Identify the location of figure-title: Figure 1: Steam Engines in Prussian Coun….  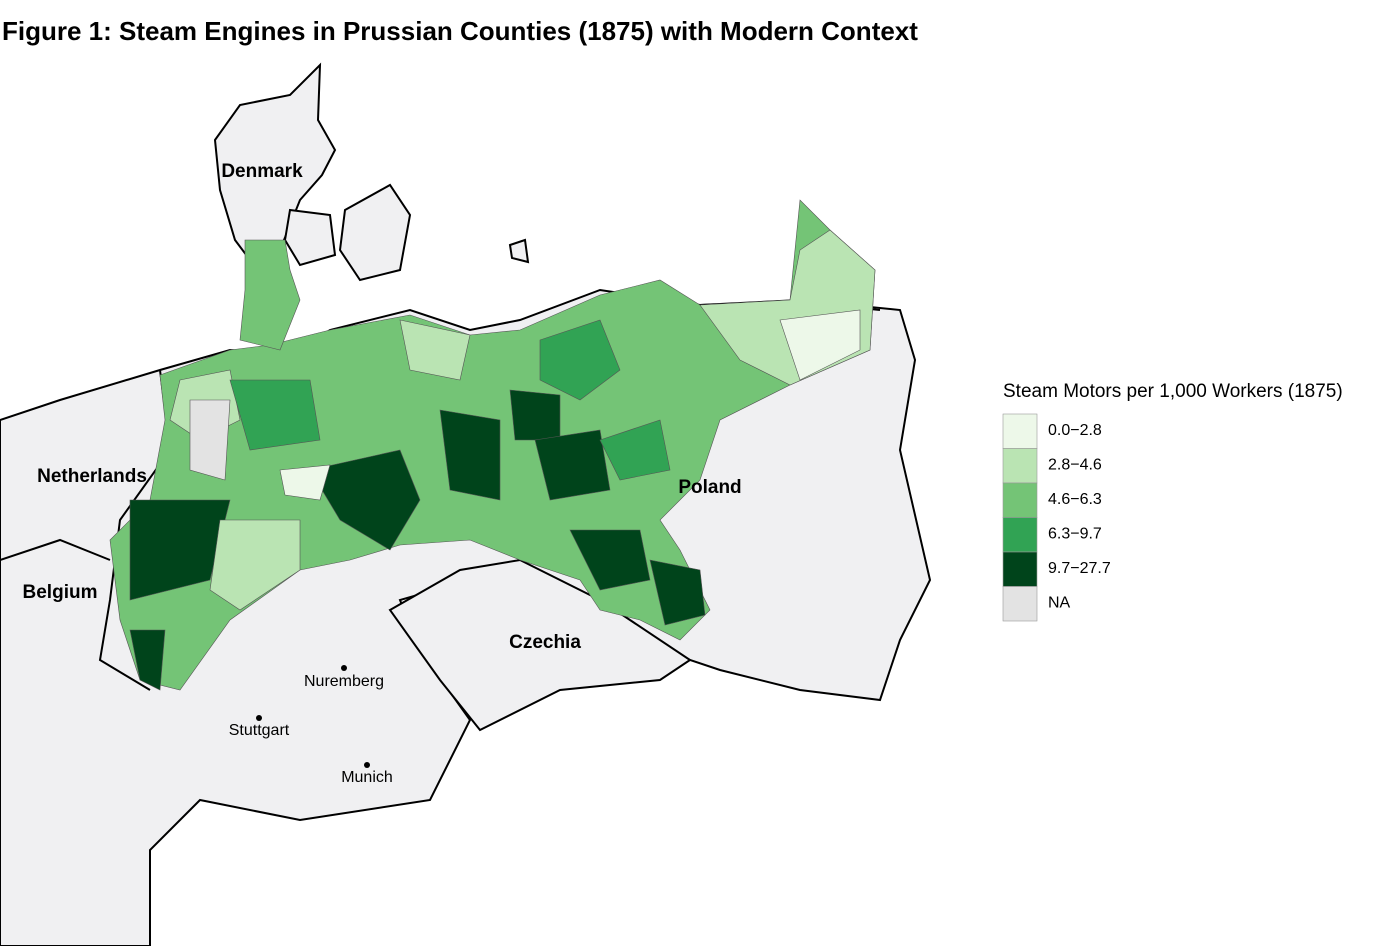
(460, 31).